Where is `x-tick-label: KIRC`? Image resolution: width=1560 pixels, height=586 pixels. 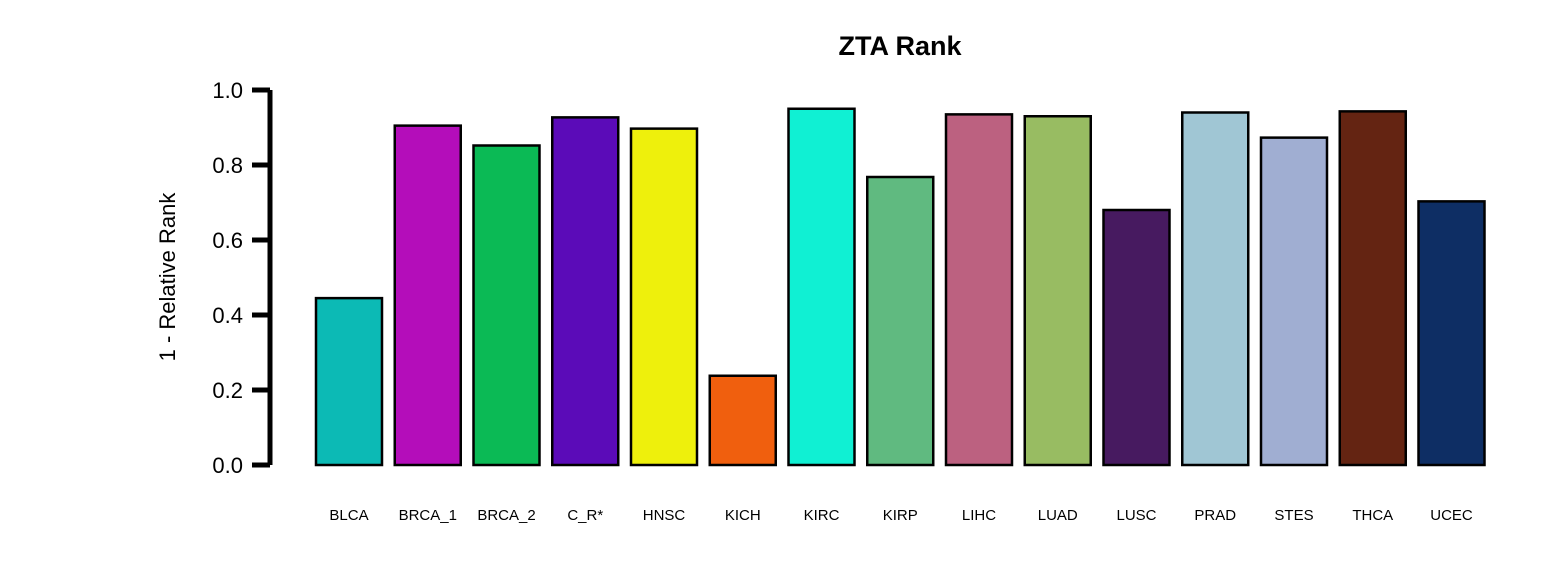
x-tick-label: KIRC is located at coordinates (822, 515).